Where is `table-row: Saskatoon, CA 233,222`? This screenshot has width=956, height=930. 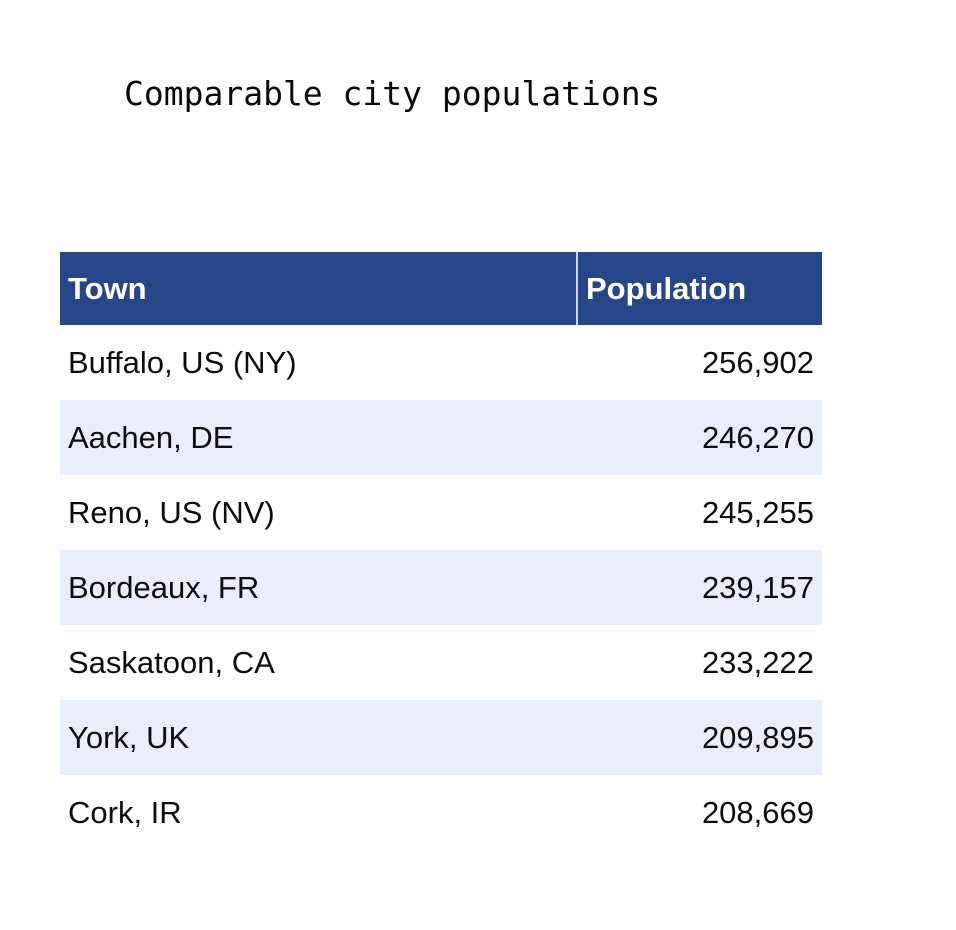
table-row: Saskatoon, CA 233,222 is located at coordinates (441, 662).